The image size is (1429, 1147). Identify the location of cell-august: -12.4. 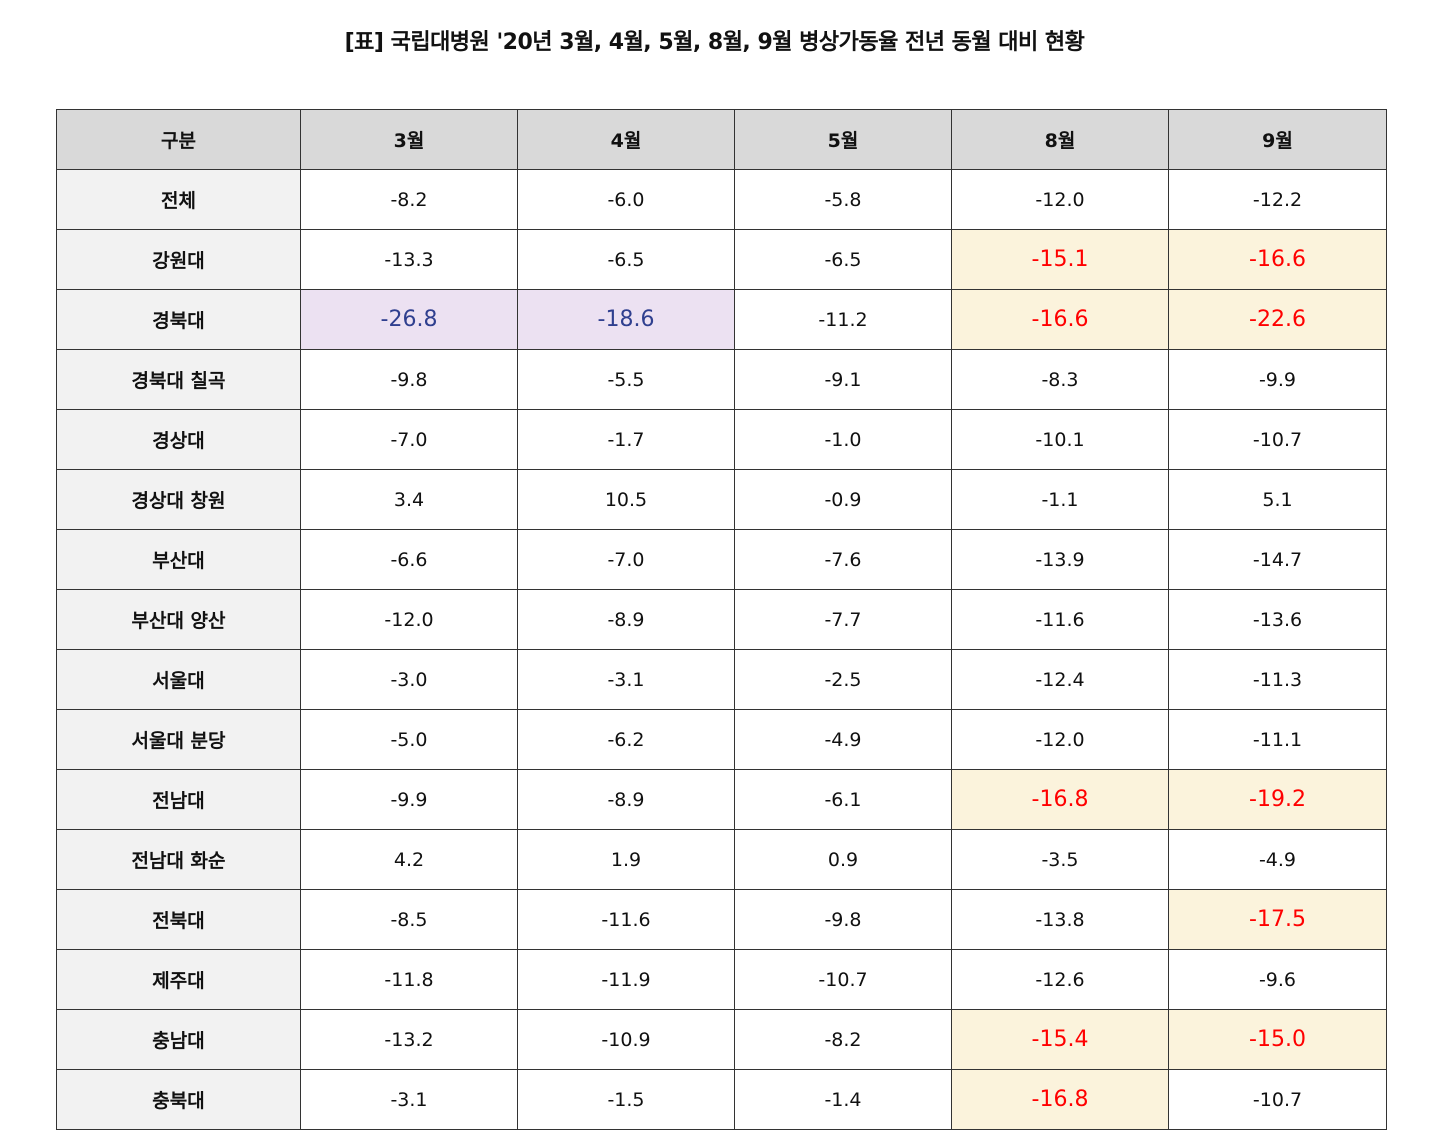
(1060, 679).